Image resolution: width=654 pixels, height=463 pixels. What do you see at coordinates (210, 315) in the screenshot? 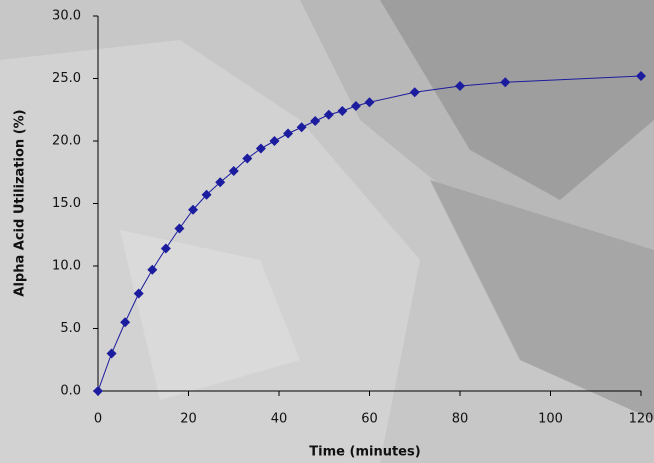
I see `background-shape` at bounding box center [210, 315].